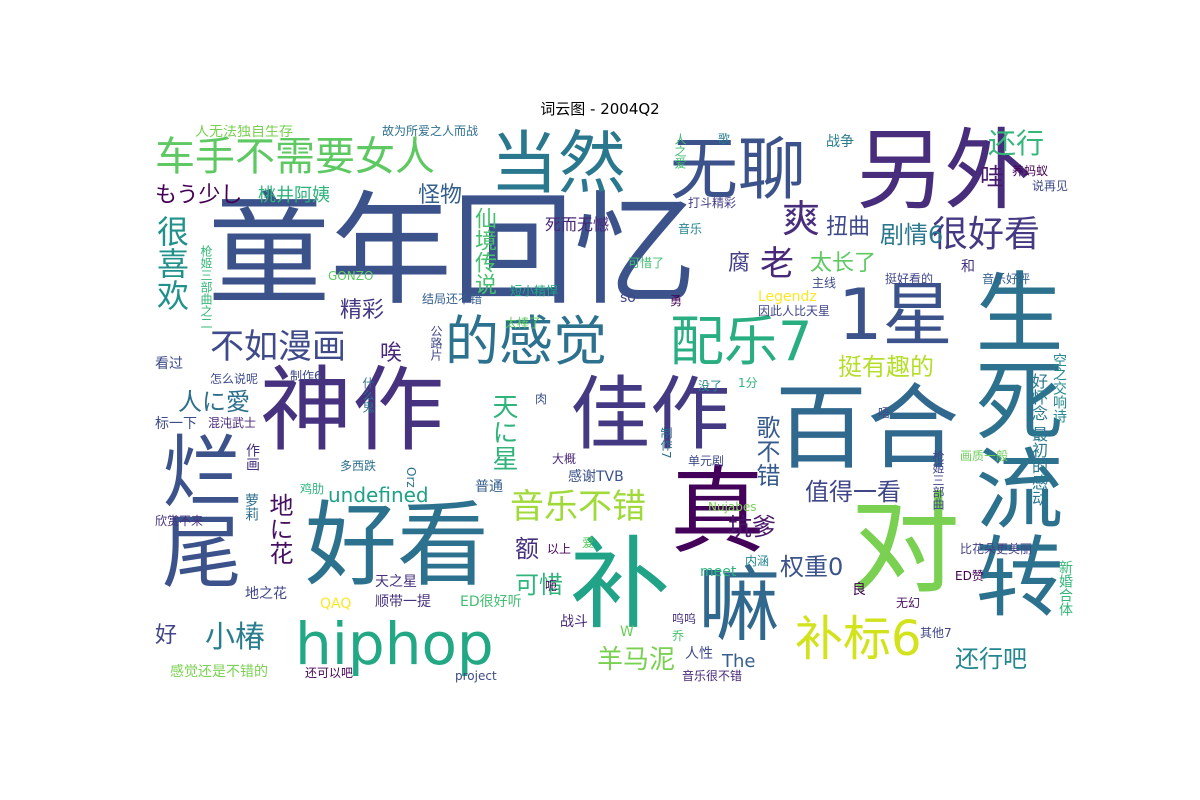 Image resolution: width=1200 pixels, height=800 pixels. What do you see at coordinates (936, 633) in the screenshot?
I see `word: 其他7` at bounding box center [936, 633].